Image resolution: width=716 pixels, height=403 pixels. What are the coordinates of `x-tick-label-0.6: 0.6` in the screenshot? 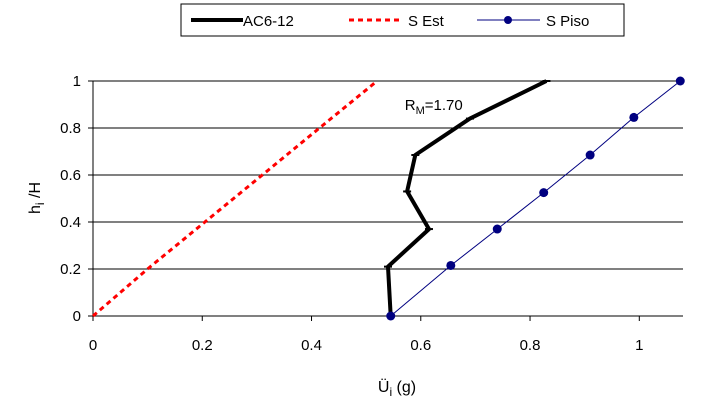 It's located at (420, 345).